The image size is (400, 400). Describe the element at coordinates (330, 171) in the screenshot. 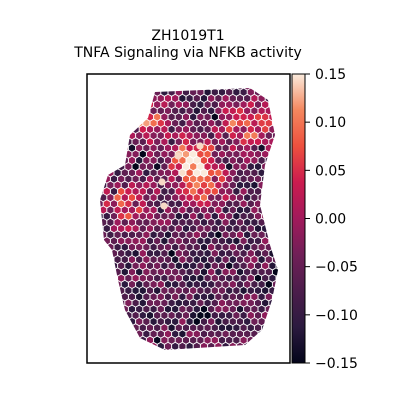

I see `colorbar-tick-label: 0.05` at that location.